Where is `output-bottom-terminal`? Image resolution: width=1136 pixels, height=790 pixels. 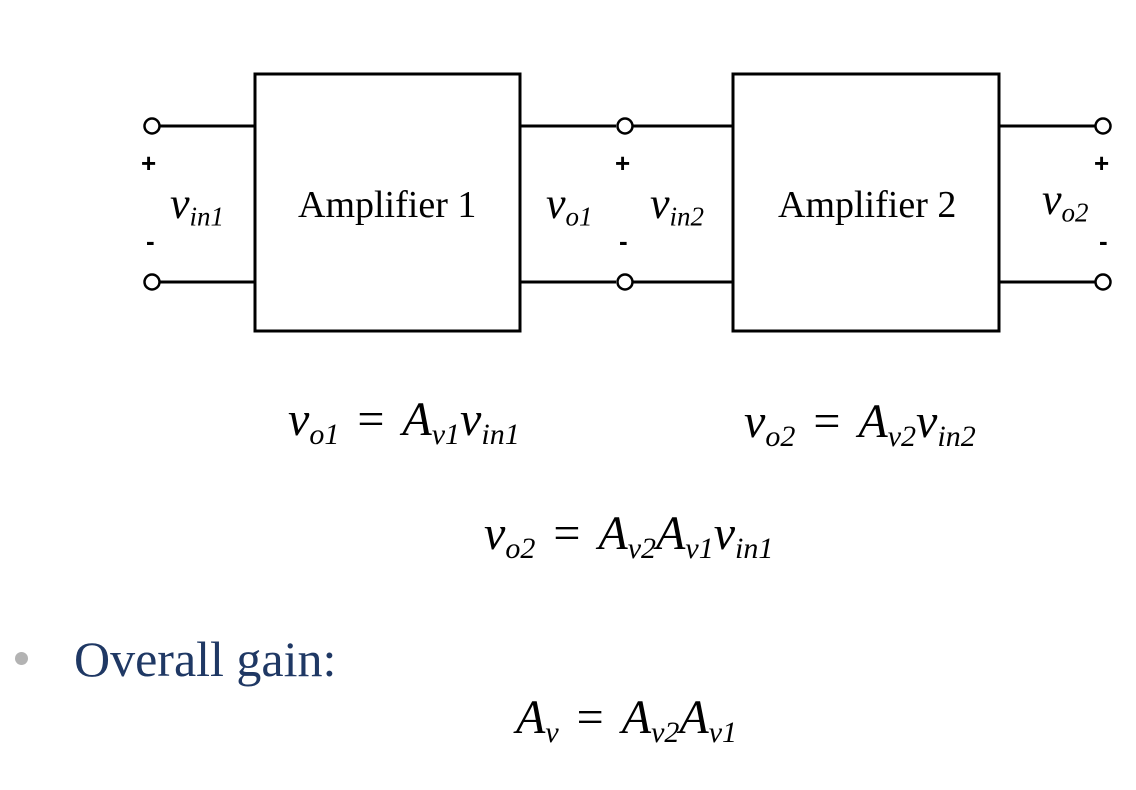 output-bottom-terminal is located at coordinates (1103, 282).